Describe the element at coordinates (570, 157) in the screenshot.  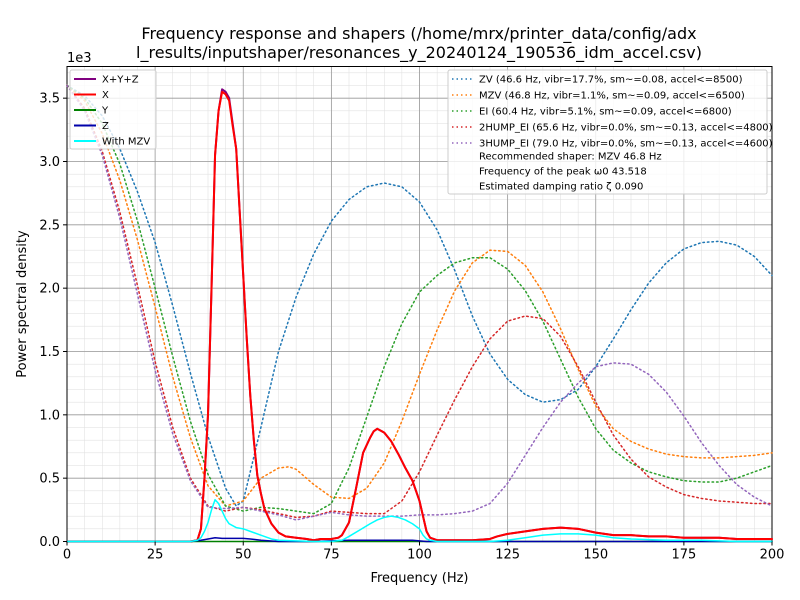
I see `legend-note: Recommended shaper: MZV 46.8 Hz` at that location.